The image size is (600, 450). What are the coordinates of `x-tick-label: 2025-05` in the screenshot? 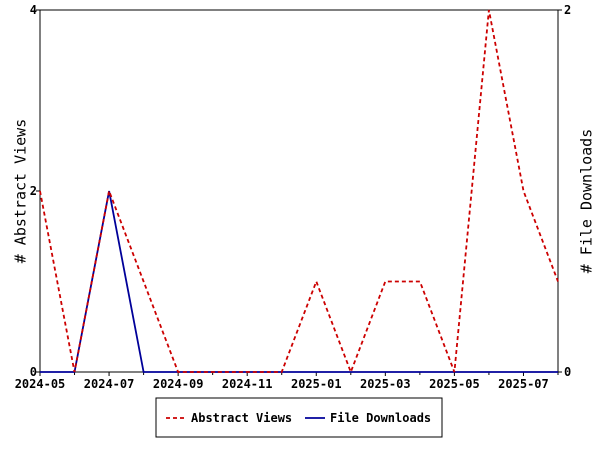 It's located at (454, 384).